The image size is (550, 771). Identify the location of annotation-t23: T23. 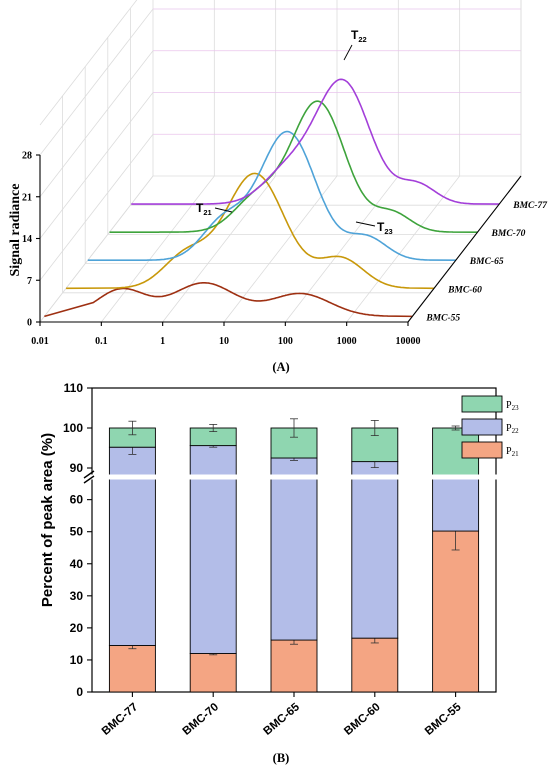
(385, 228).